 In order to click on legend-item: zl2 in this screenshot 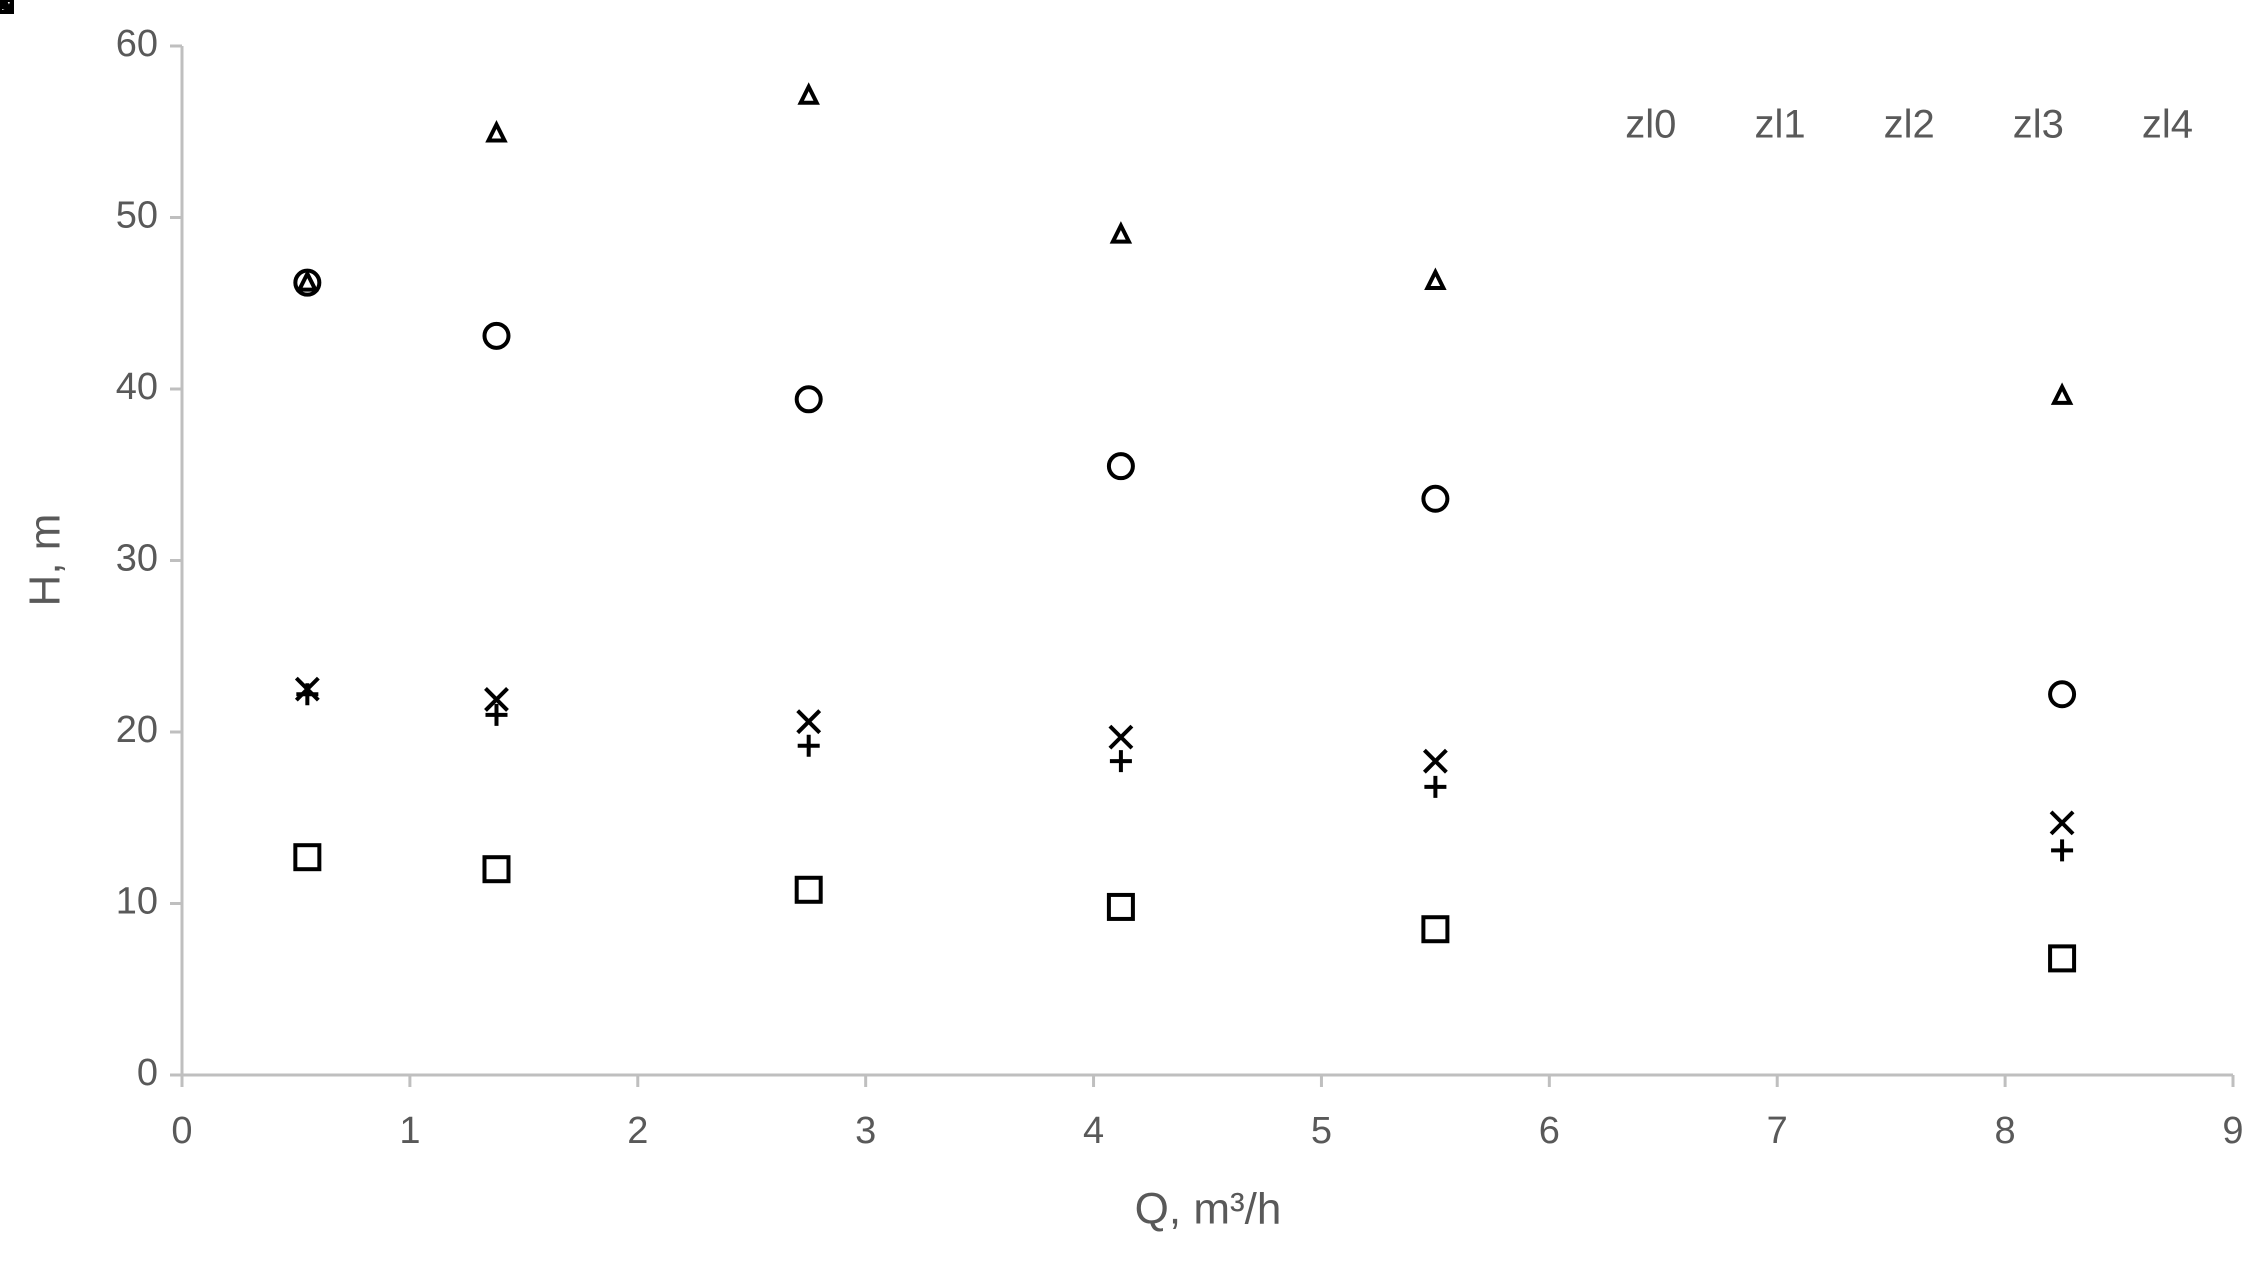, I will do `click(1909, 125)`.